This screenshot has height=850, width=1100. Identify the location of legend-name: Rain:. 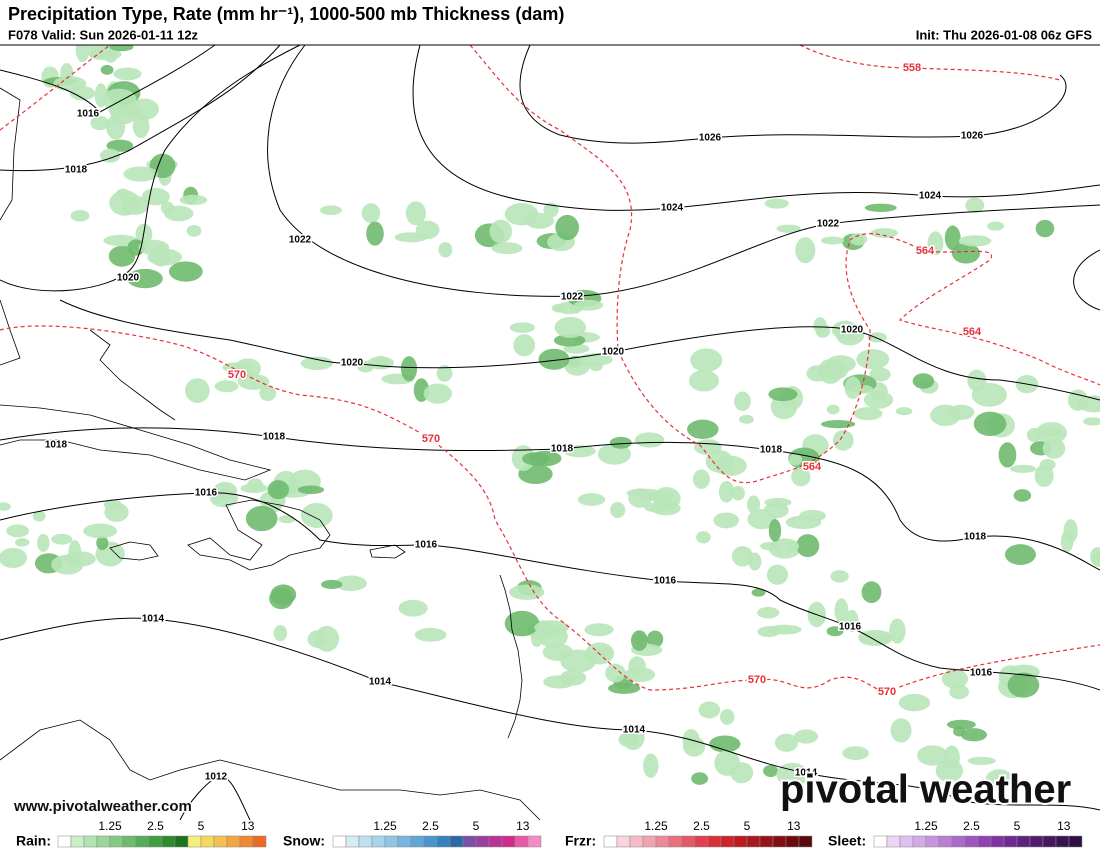
(33, 841).